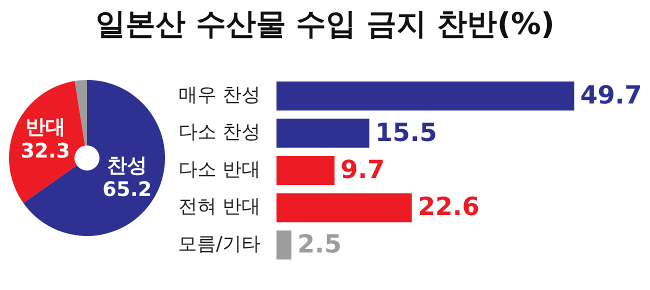 The width and height of the screenshot is (650, 290). Describe the element at coordinates (219, 132) in the screenshot. I see `y-tick-label: 다소 찬성` at that location.